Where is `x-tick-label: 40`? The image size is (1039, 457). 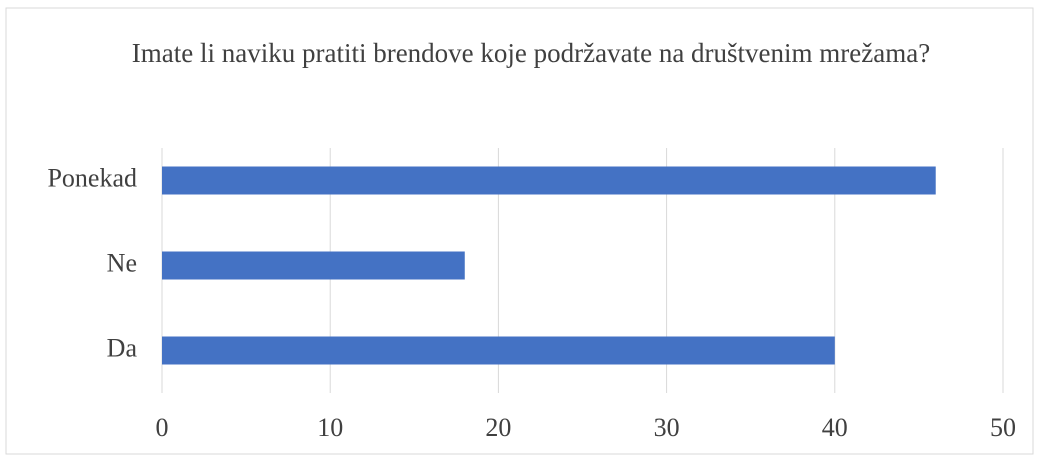 x-tick-label: 40 is located at coordinates (835, 427).